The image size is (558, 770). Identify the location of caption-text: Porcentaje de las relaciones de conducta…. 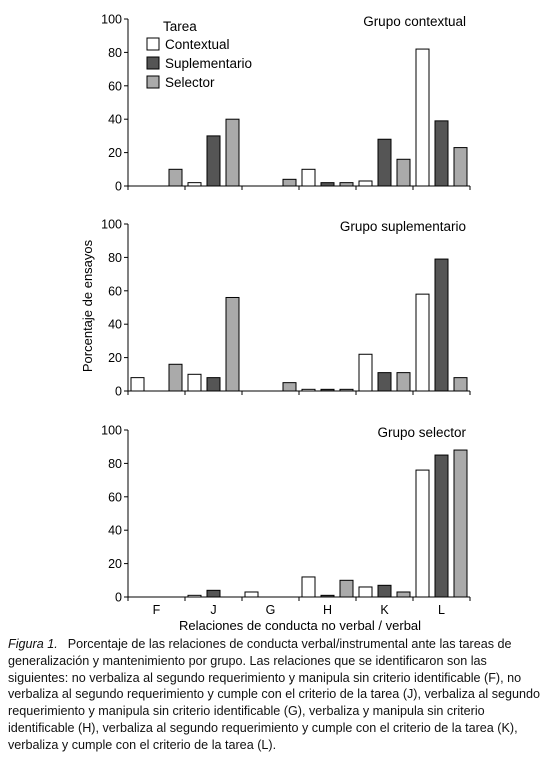
(274, 694).